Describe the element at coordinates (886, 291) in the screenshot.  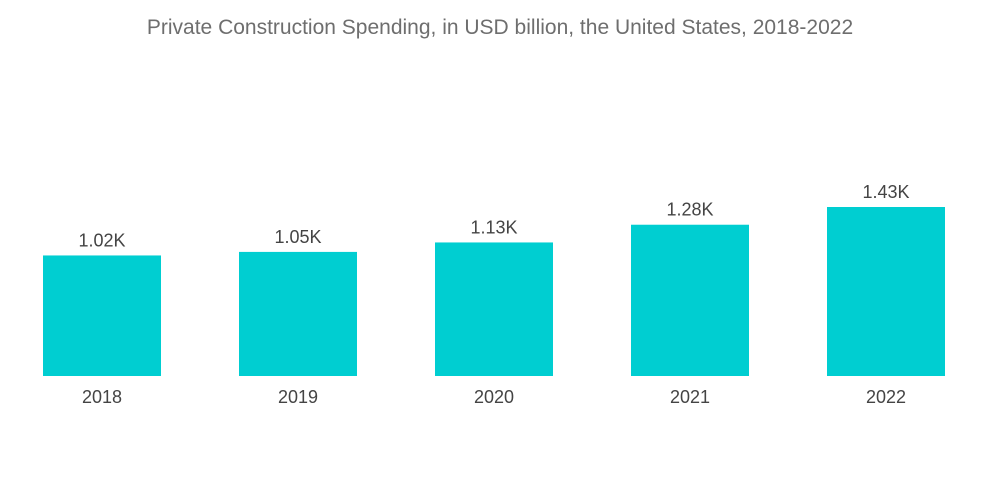
I see `bar-2022` at that location.